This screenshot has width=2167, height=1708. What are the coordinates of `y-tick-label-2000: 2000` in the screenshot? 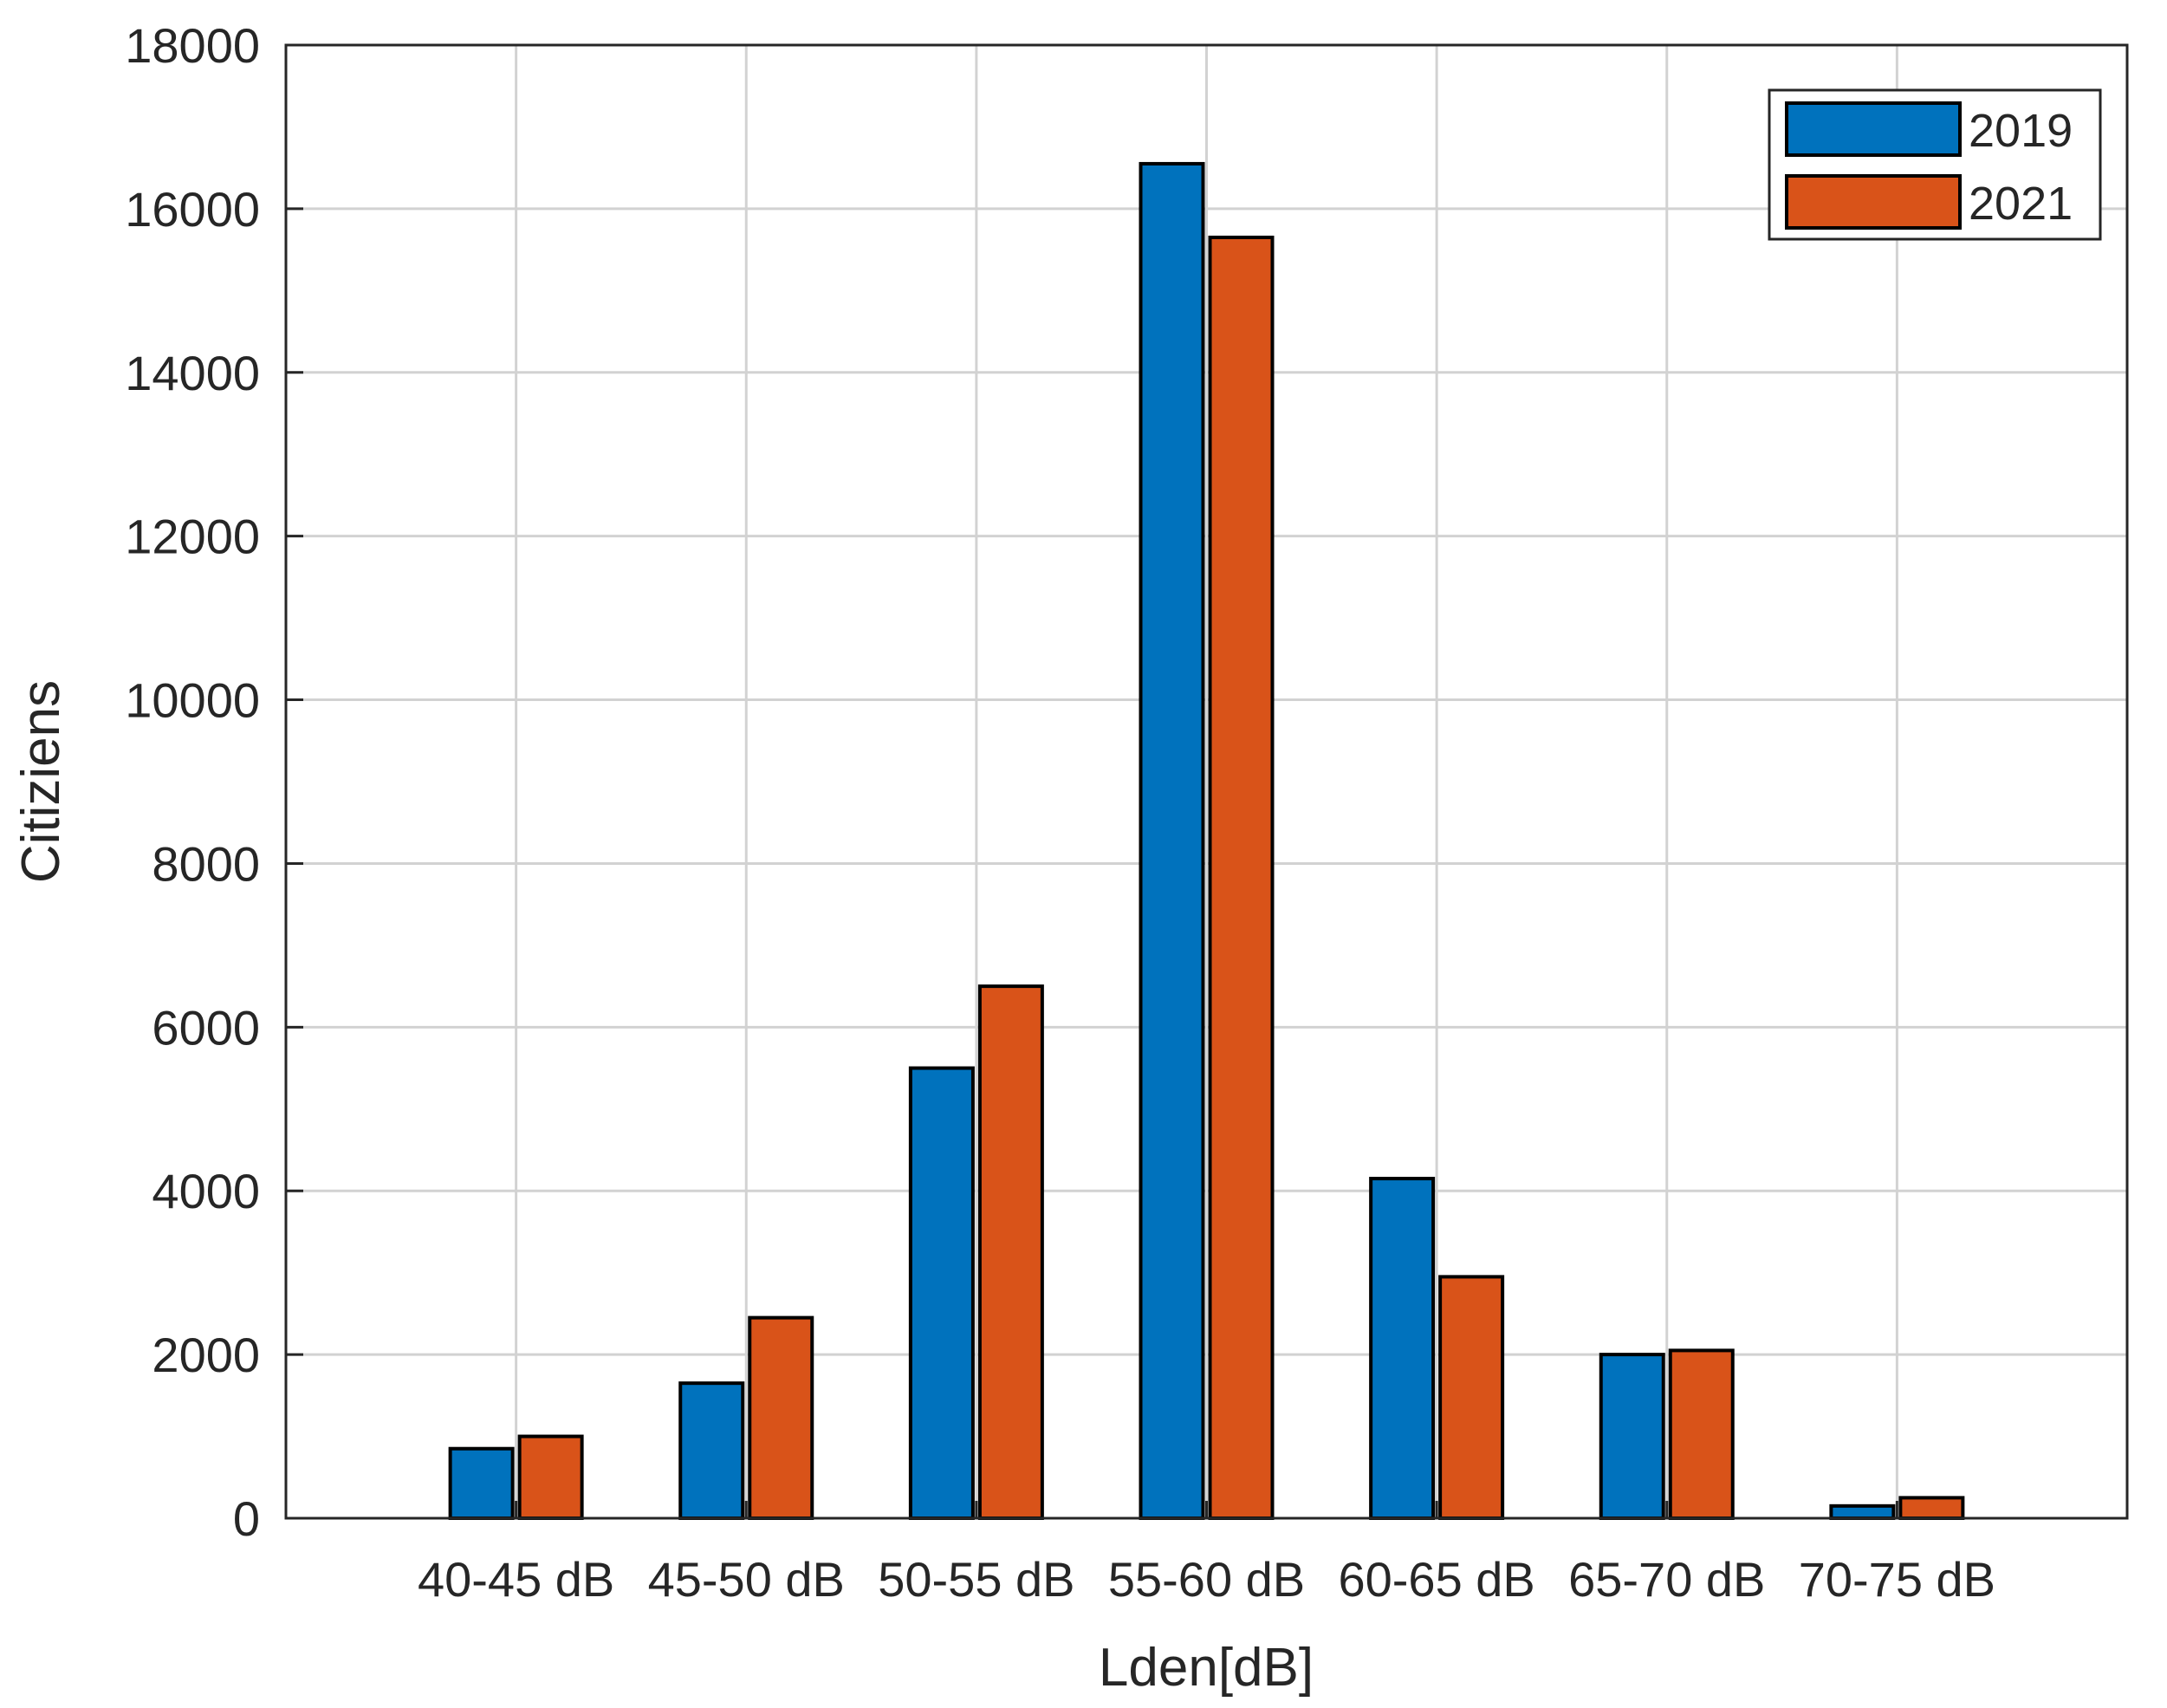 It's located at (206, 1355).